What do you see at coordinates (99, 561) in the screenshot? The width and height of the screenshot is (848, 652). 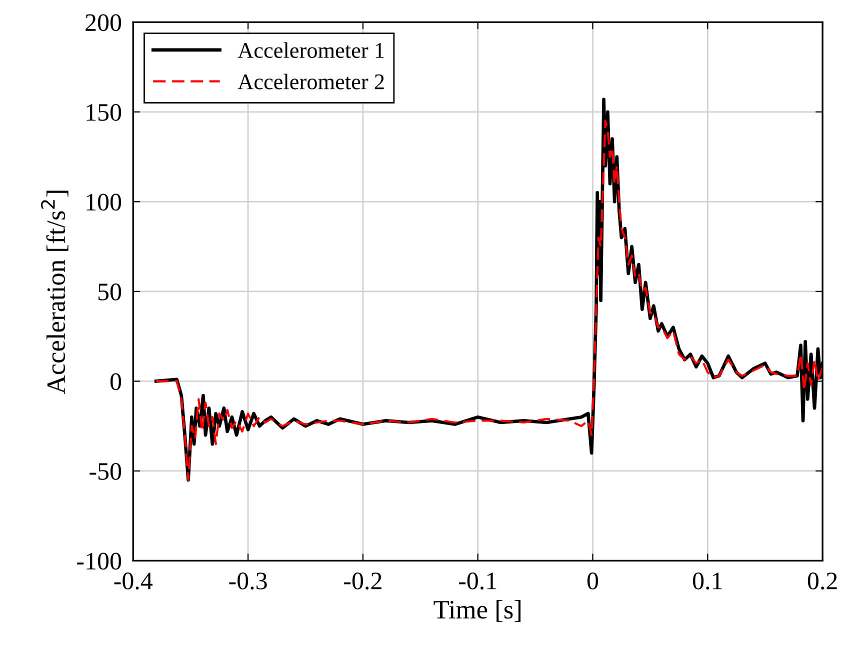 I see `y-tick-label: -100` at bounding box center [99, 561].